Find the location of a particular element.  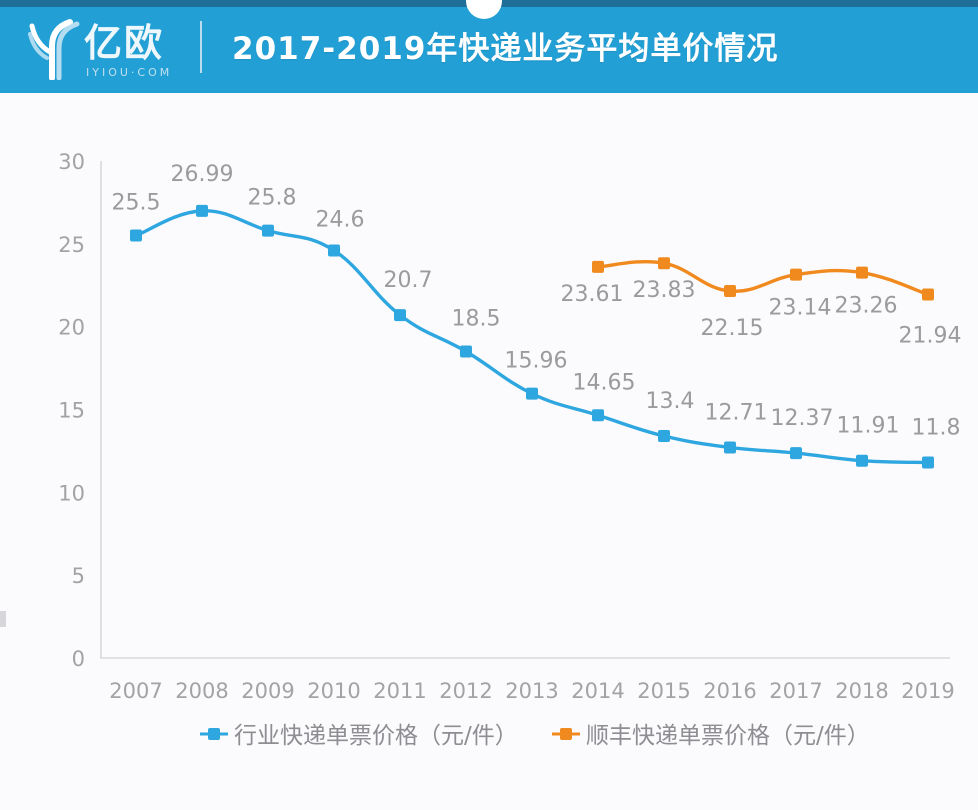

series-line is located at coordinates (763, 278).